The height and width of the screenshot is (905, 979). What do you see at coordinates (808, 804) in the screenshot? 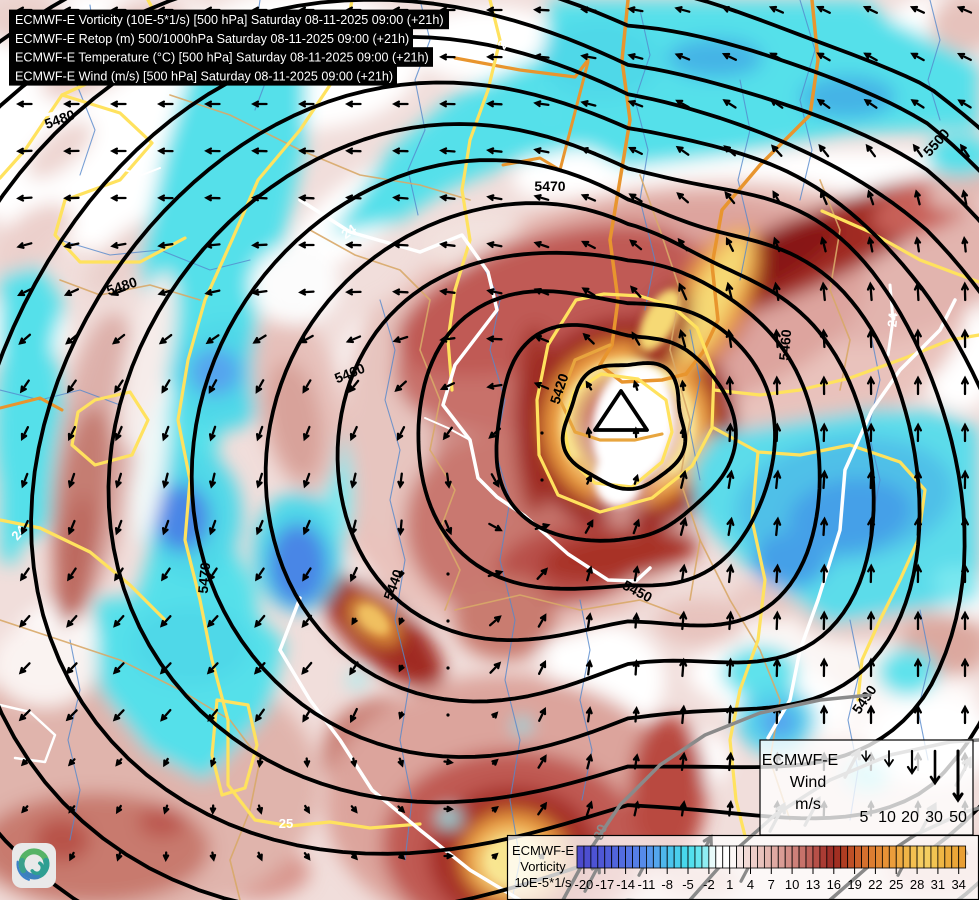
I see `svg-text: m/s` at bounding box center [808, 804].